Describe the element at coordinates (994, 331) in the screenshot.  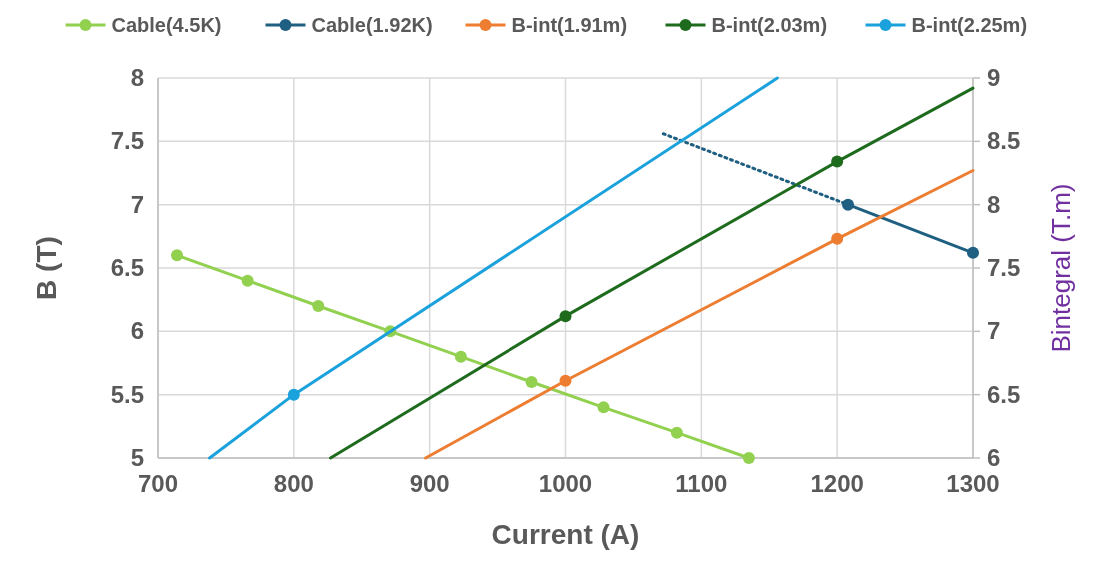
I see `y2-tick-label: 7` at that location.